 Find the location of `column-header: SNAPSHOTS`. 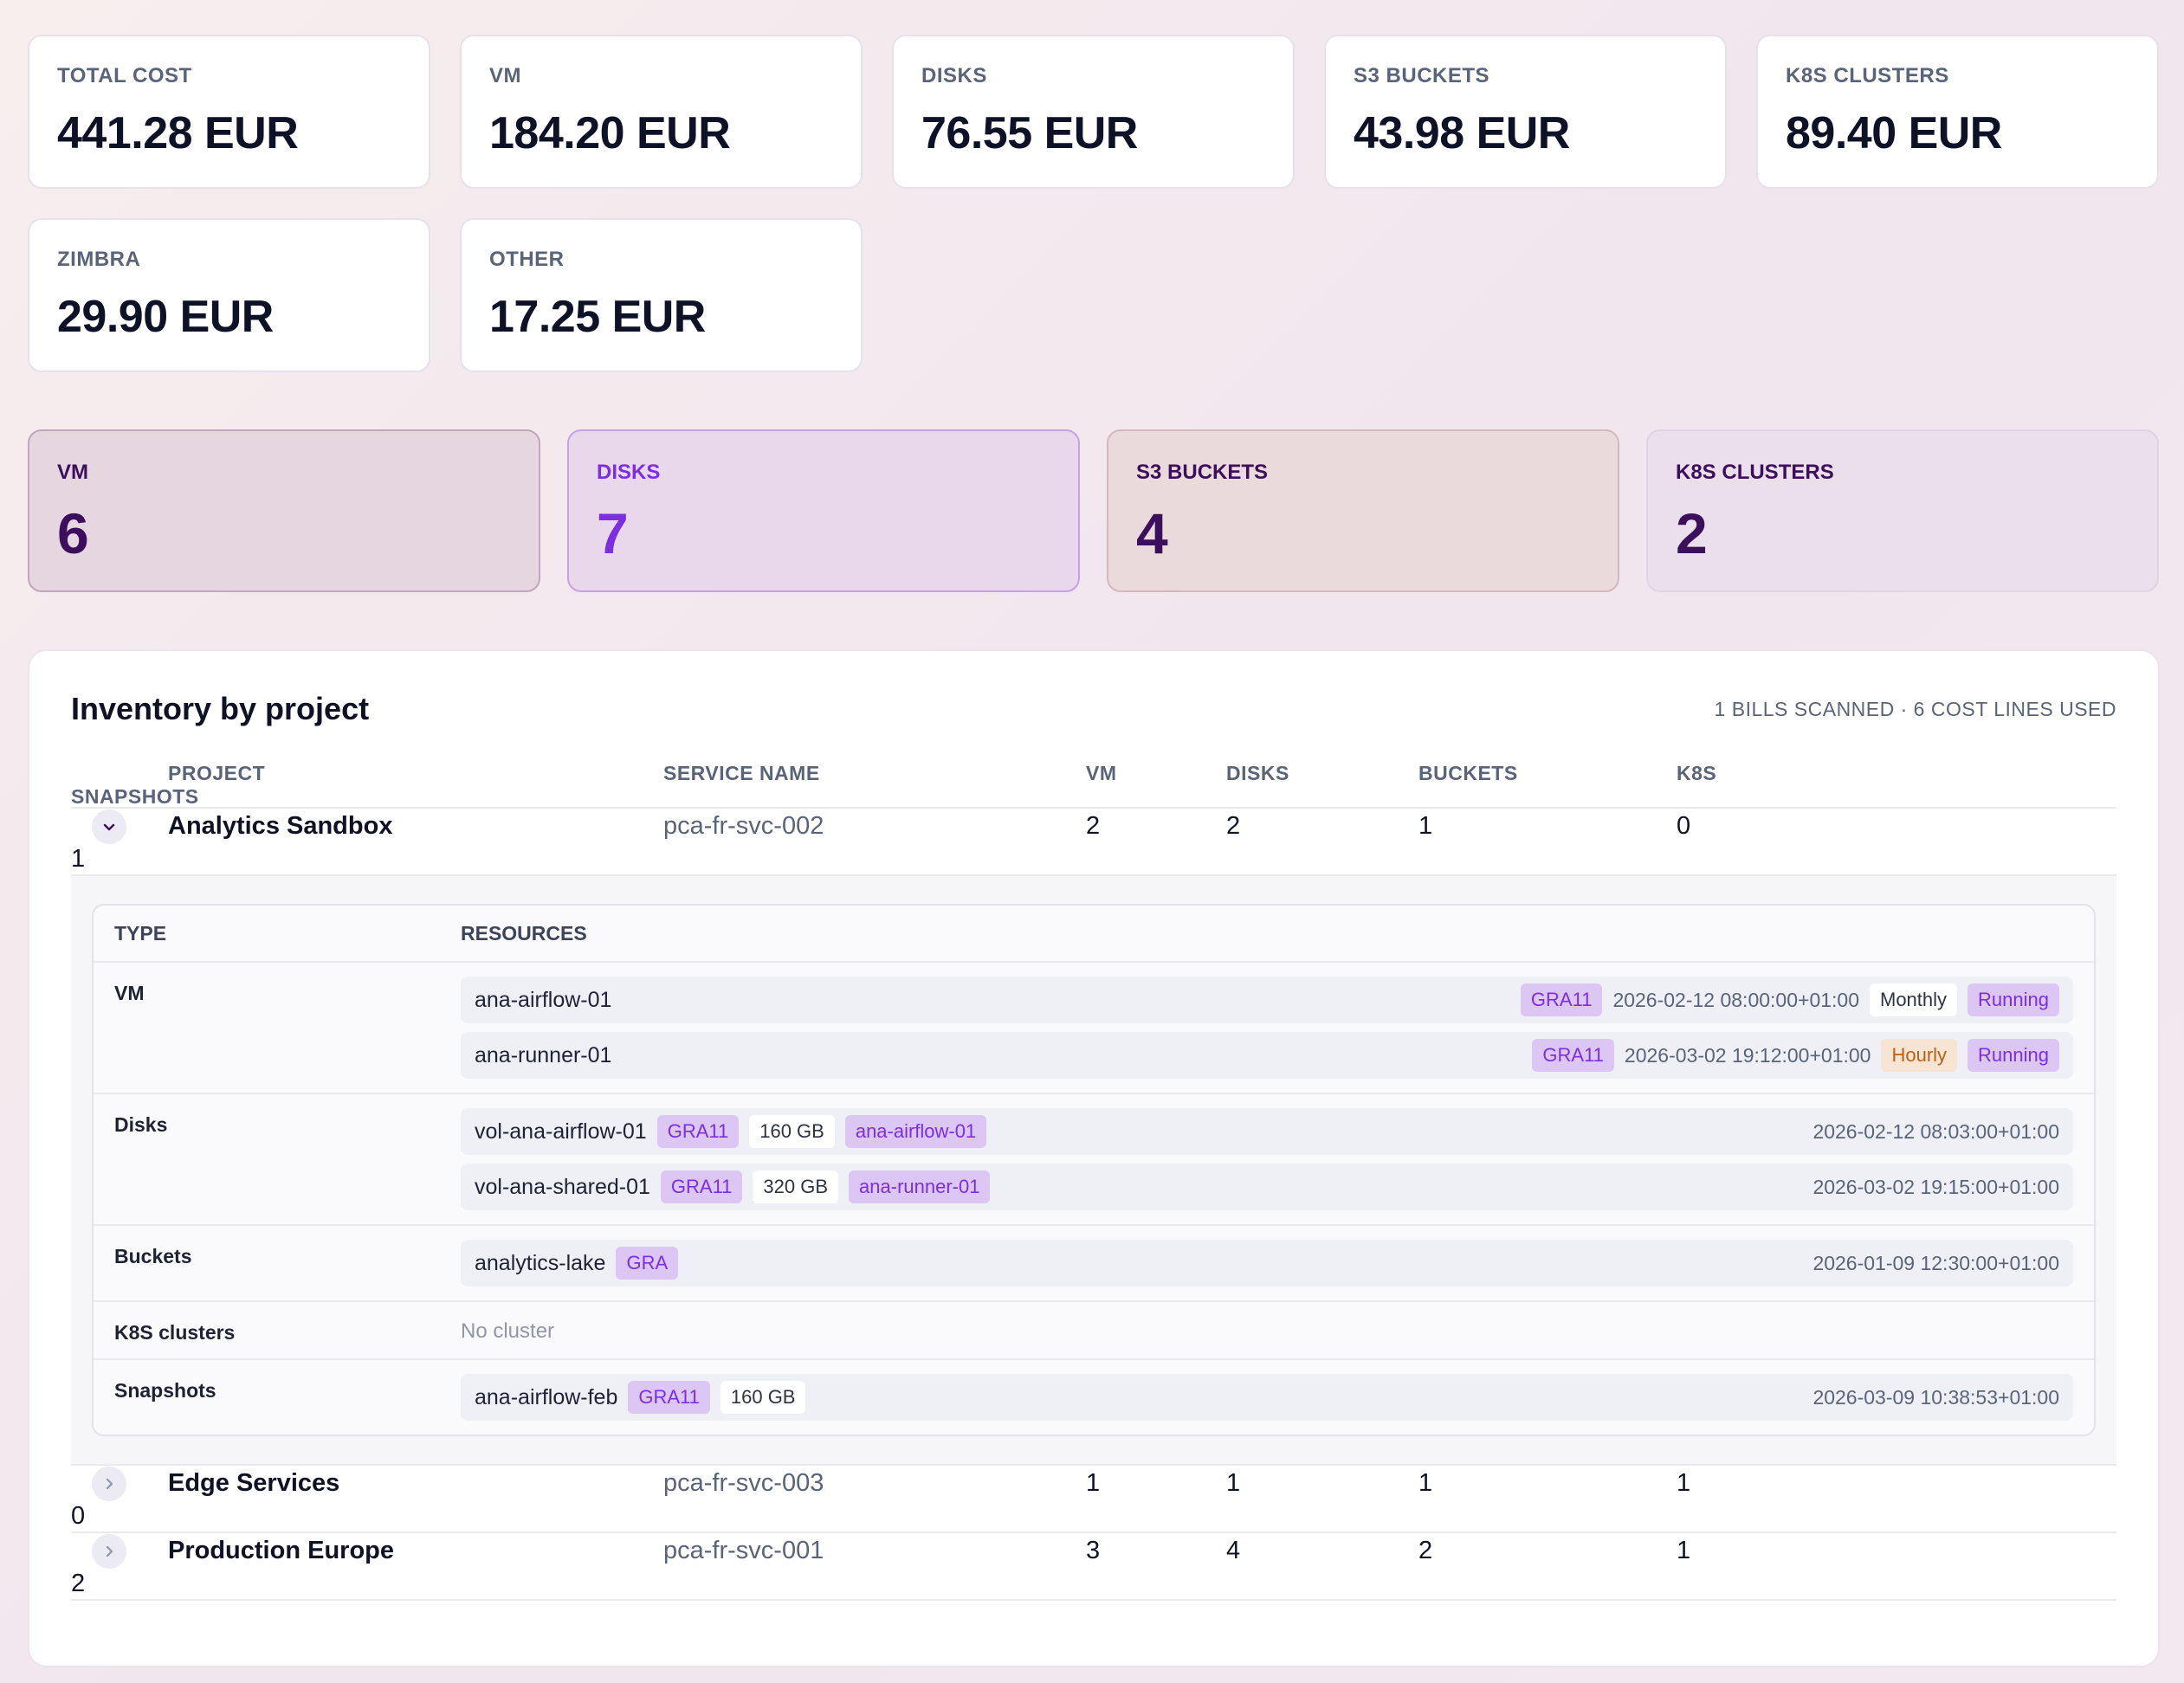

column-header: SNAPSHOTS is located at coordinates (135, 796).